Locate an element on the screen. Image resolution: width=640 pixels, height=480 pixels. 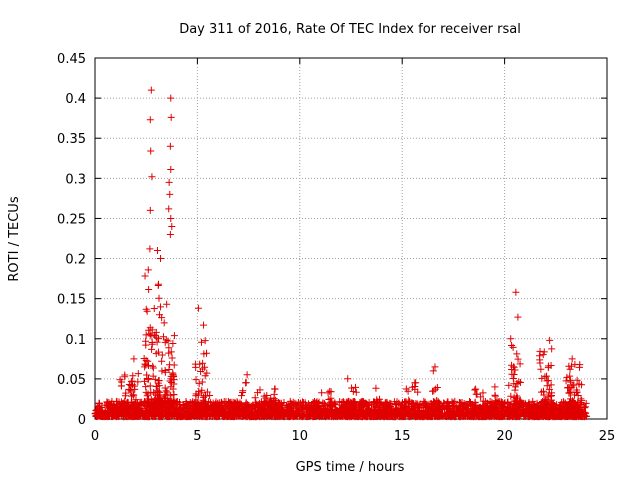
y-axis-label: ROTI / TECUs is located at coordinates (14, 238).